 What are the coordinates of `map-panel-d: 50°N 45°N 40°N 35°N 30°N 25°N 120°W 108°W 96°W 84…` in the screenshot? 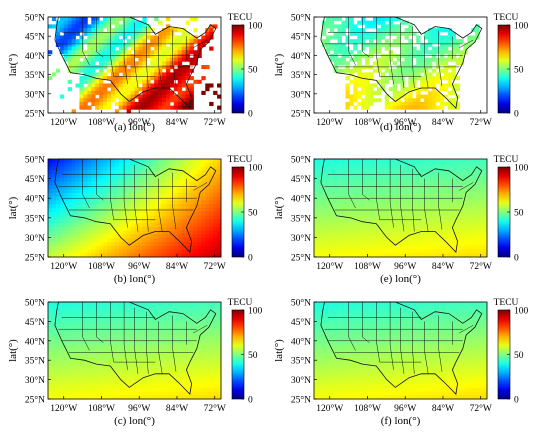 It's located at (401, 73).